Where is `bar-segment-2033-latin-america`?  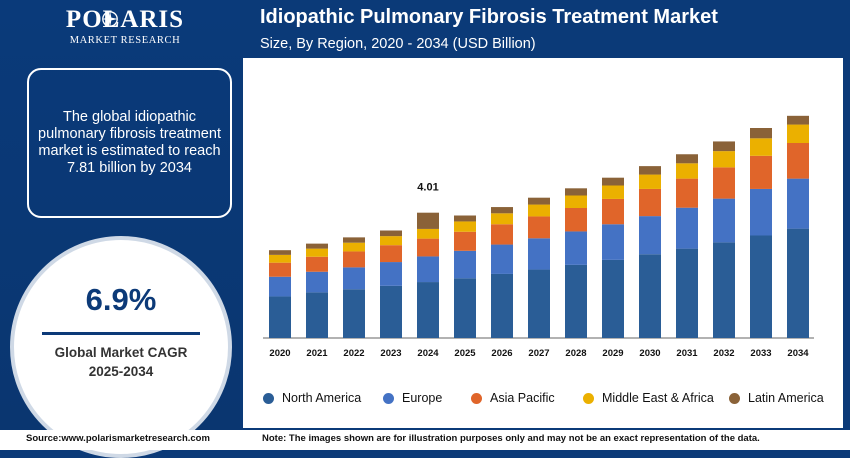 bar-segment-2033-latin-america is located at coordinates (761, 133).